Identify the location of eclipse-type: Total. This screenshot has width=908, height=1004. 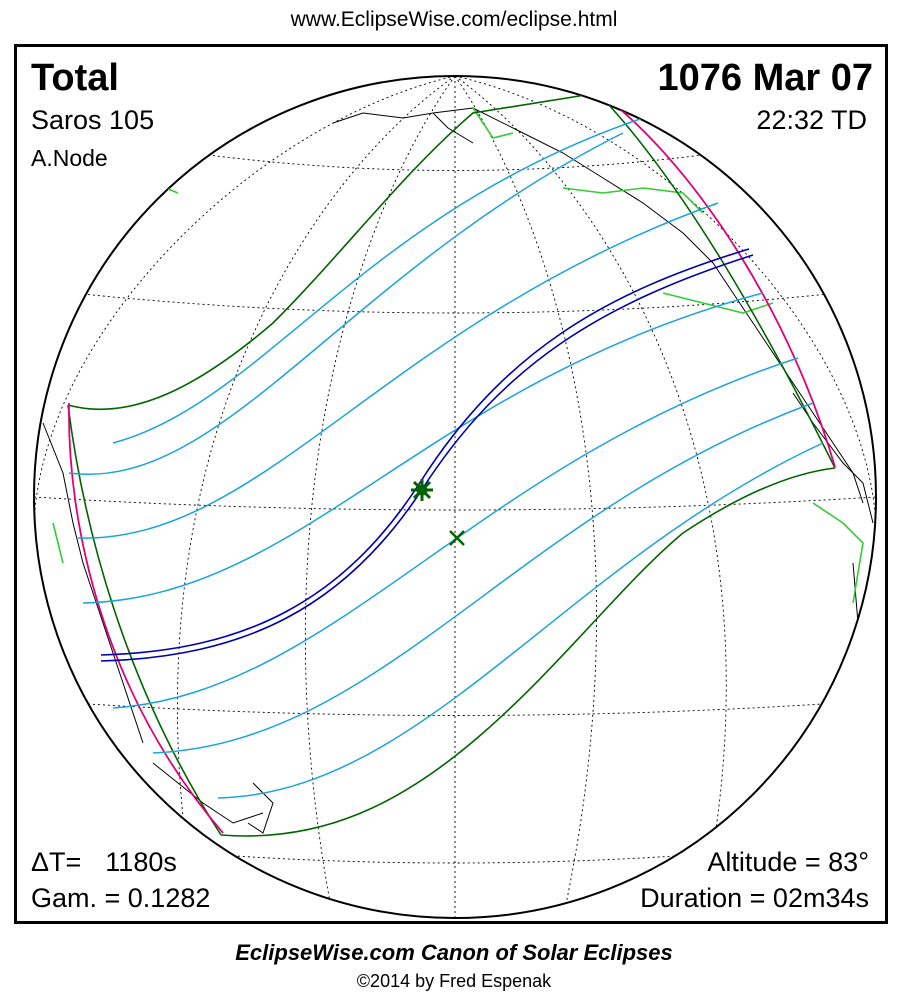
(75, 78).